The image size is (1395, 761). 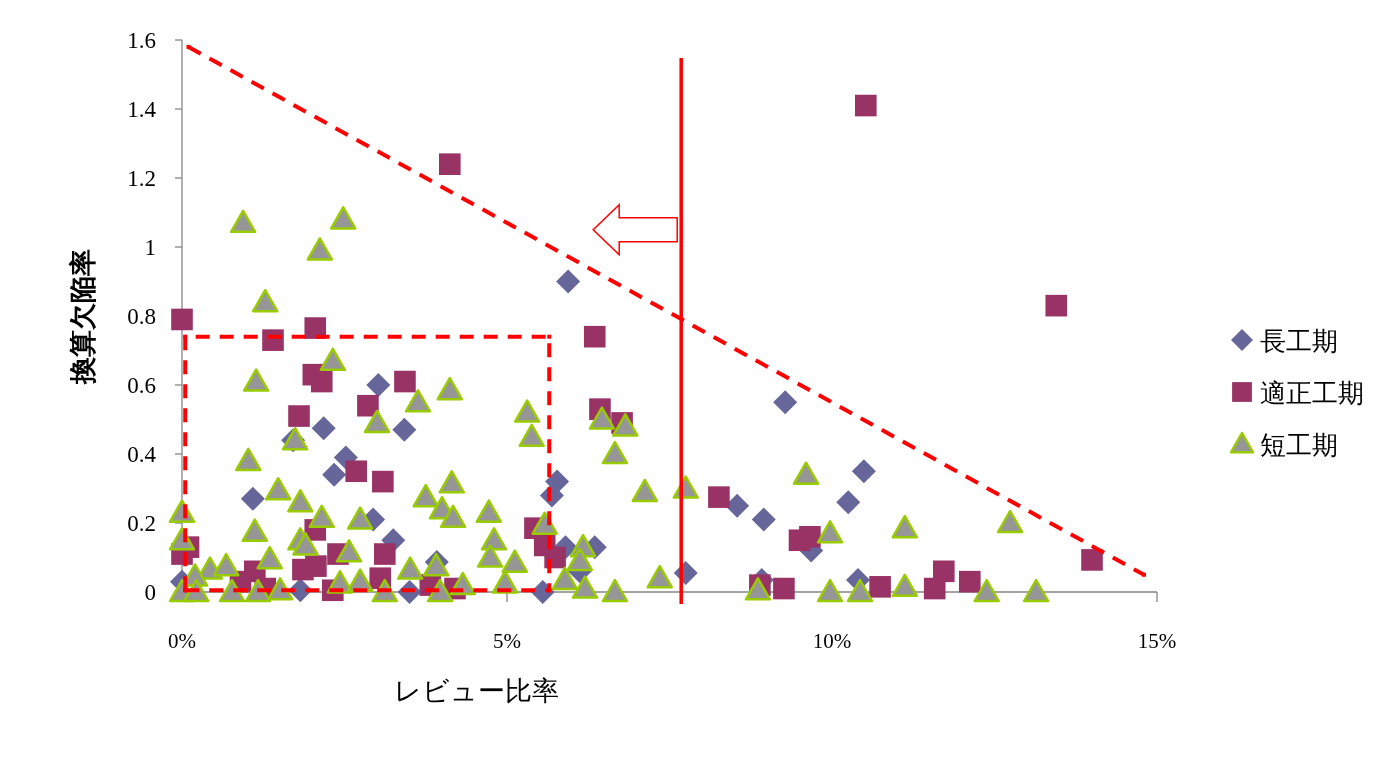 I want to click on y-axis-title: 換算欠陥率, so click(x=82, y=316).